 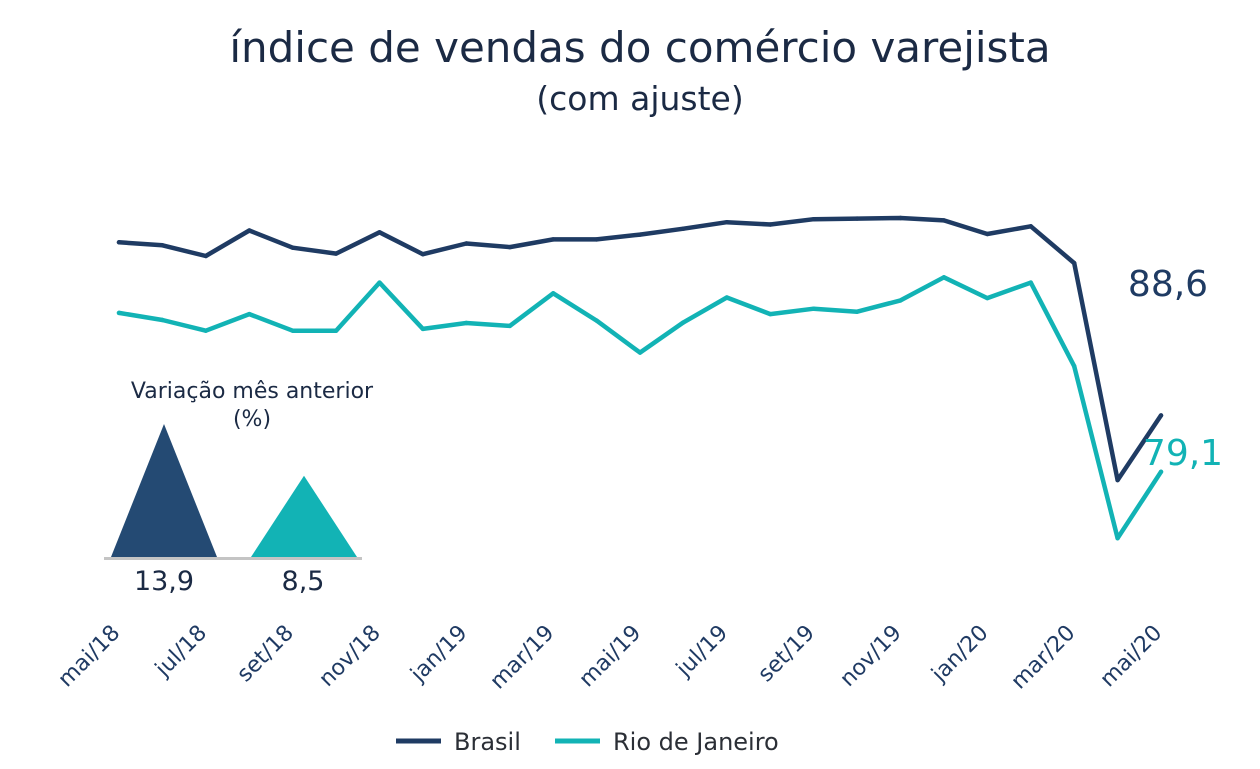 I want to click on x-tick-label: set/19, so click(x=786, y=654).